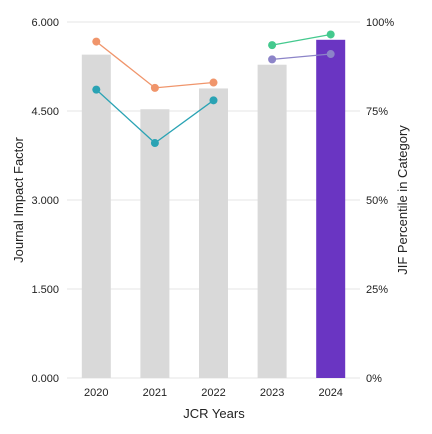 Image resolution: width=432 pixels, height=434 pixels. What do you see at coordinates (45, 379) in the screenshot?
I see `y-tick-label: 0.000` at bounding box center [45, 379].